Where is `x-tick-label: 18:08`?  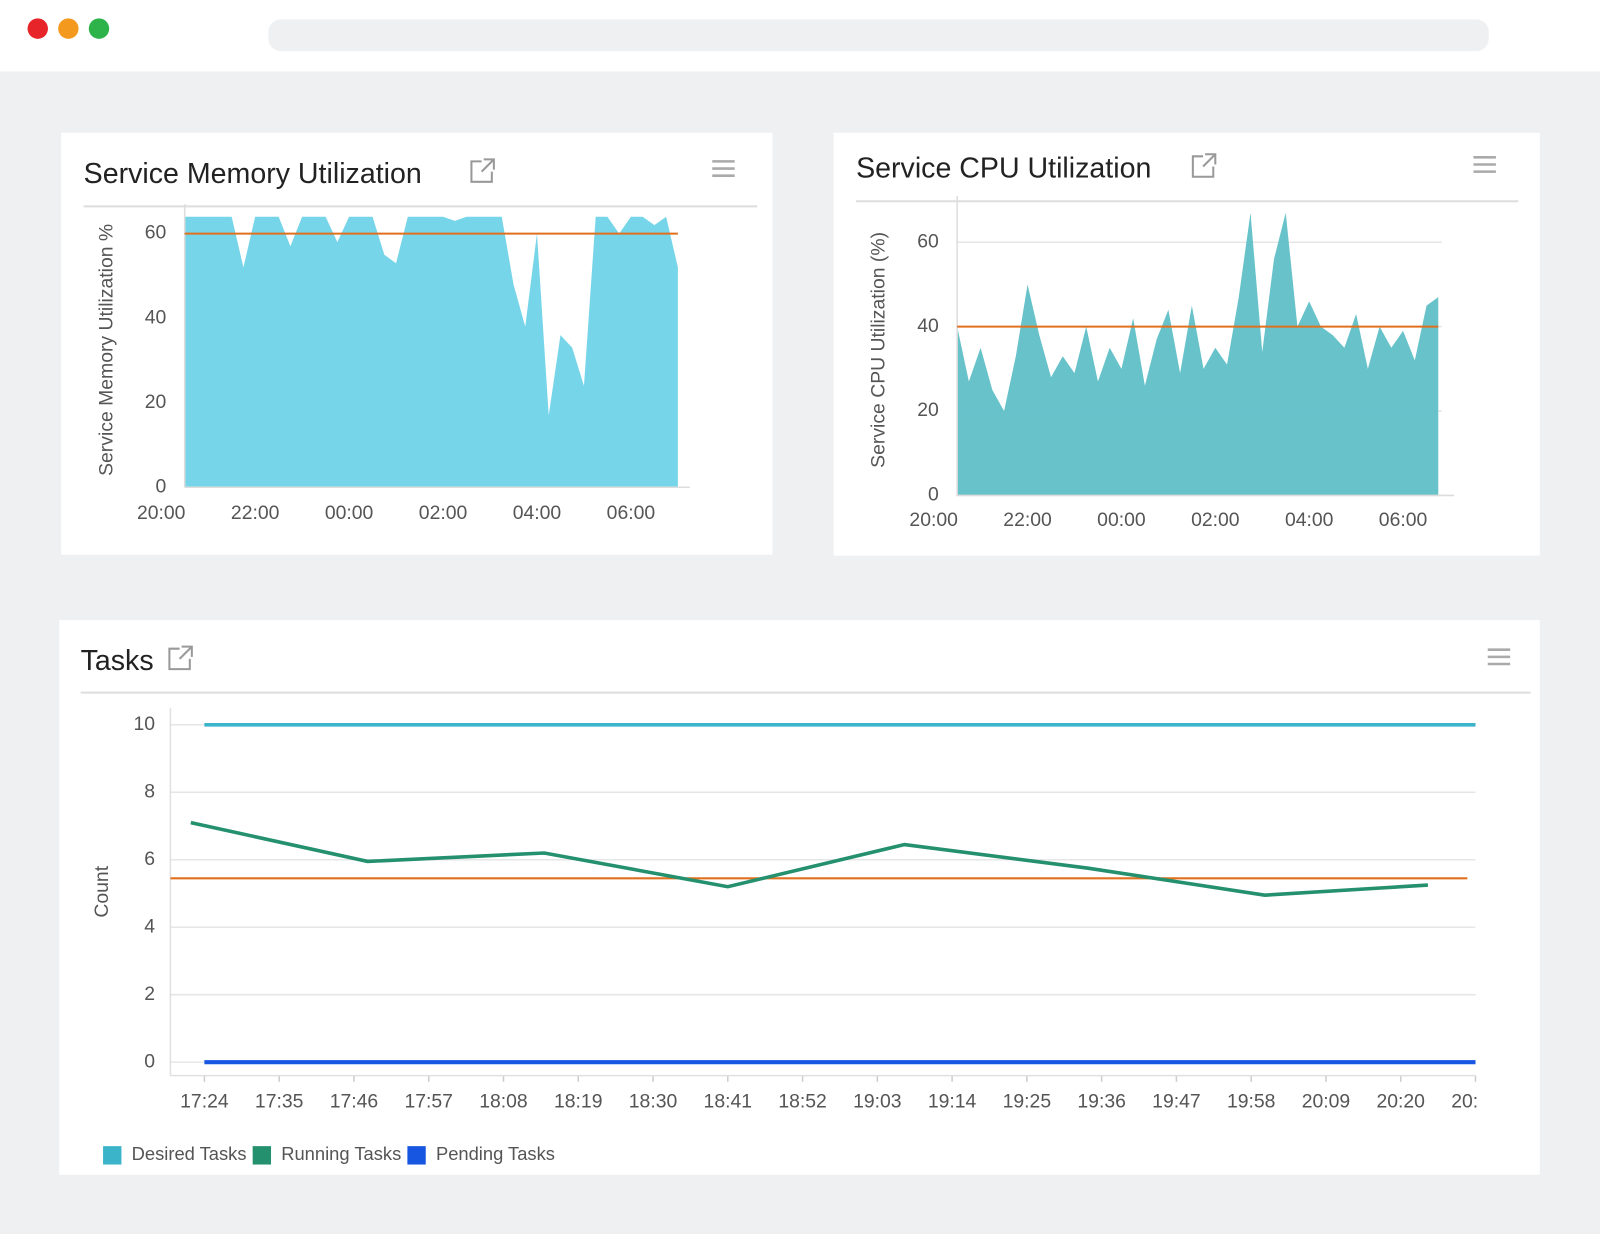 x-tick-label: 18:08 is located at coordinates (503, 1101).